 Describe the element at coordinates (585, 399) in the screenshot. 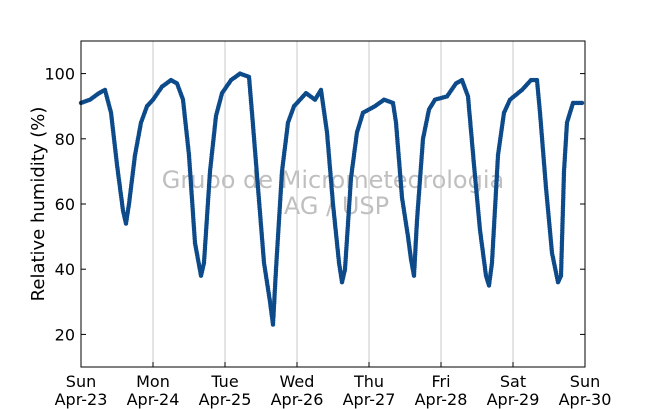

I see `x-tick-label-date: Apr-30` at that location.